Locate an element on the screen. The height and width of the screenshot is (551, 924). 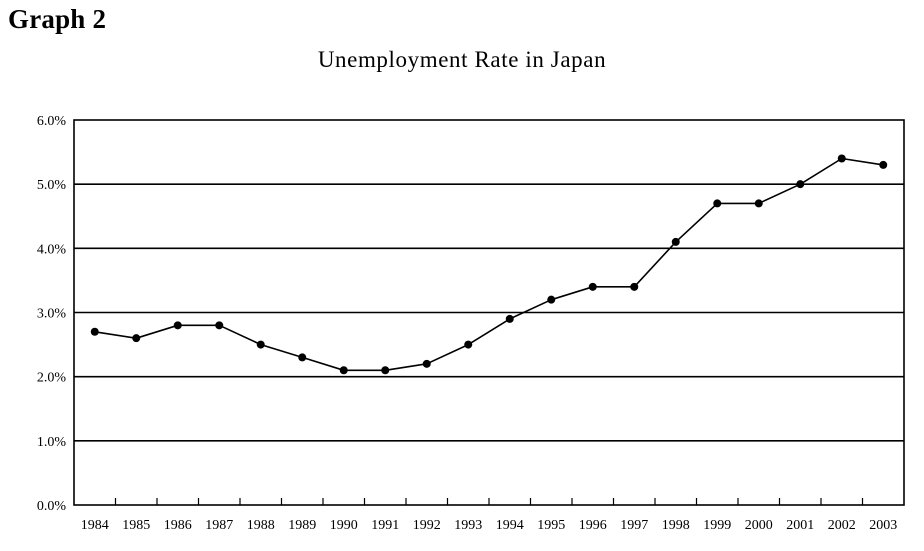
x-tick-label: 2002 is located at coordinates (842, 525).